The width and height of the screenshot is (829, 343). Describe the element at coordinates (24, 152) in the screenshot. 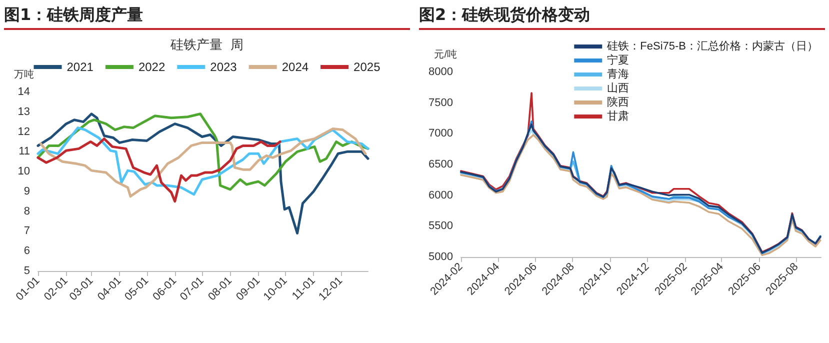

I see `y-tick-label: 11` at that location.